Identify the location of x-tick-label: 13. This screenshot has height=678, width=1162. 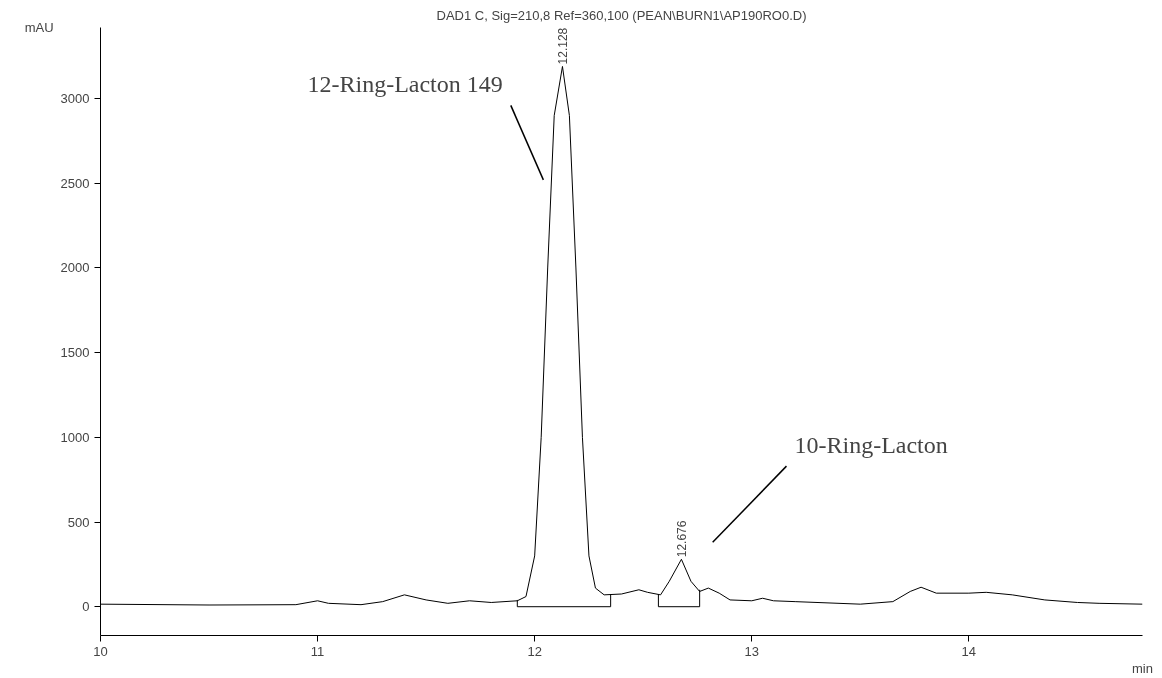
(751, 651).